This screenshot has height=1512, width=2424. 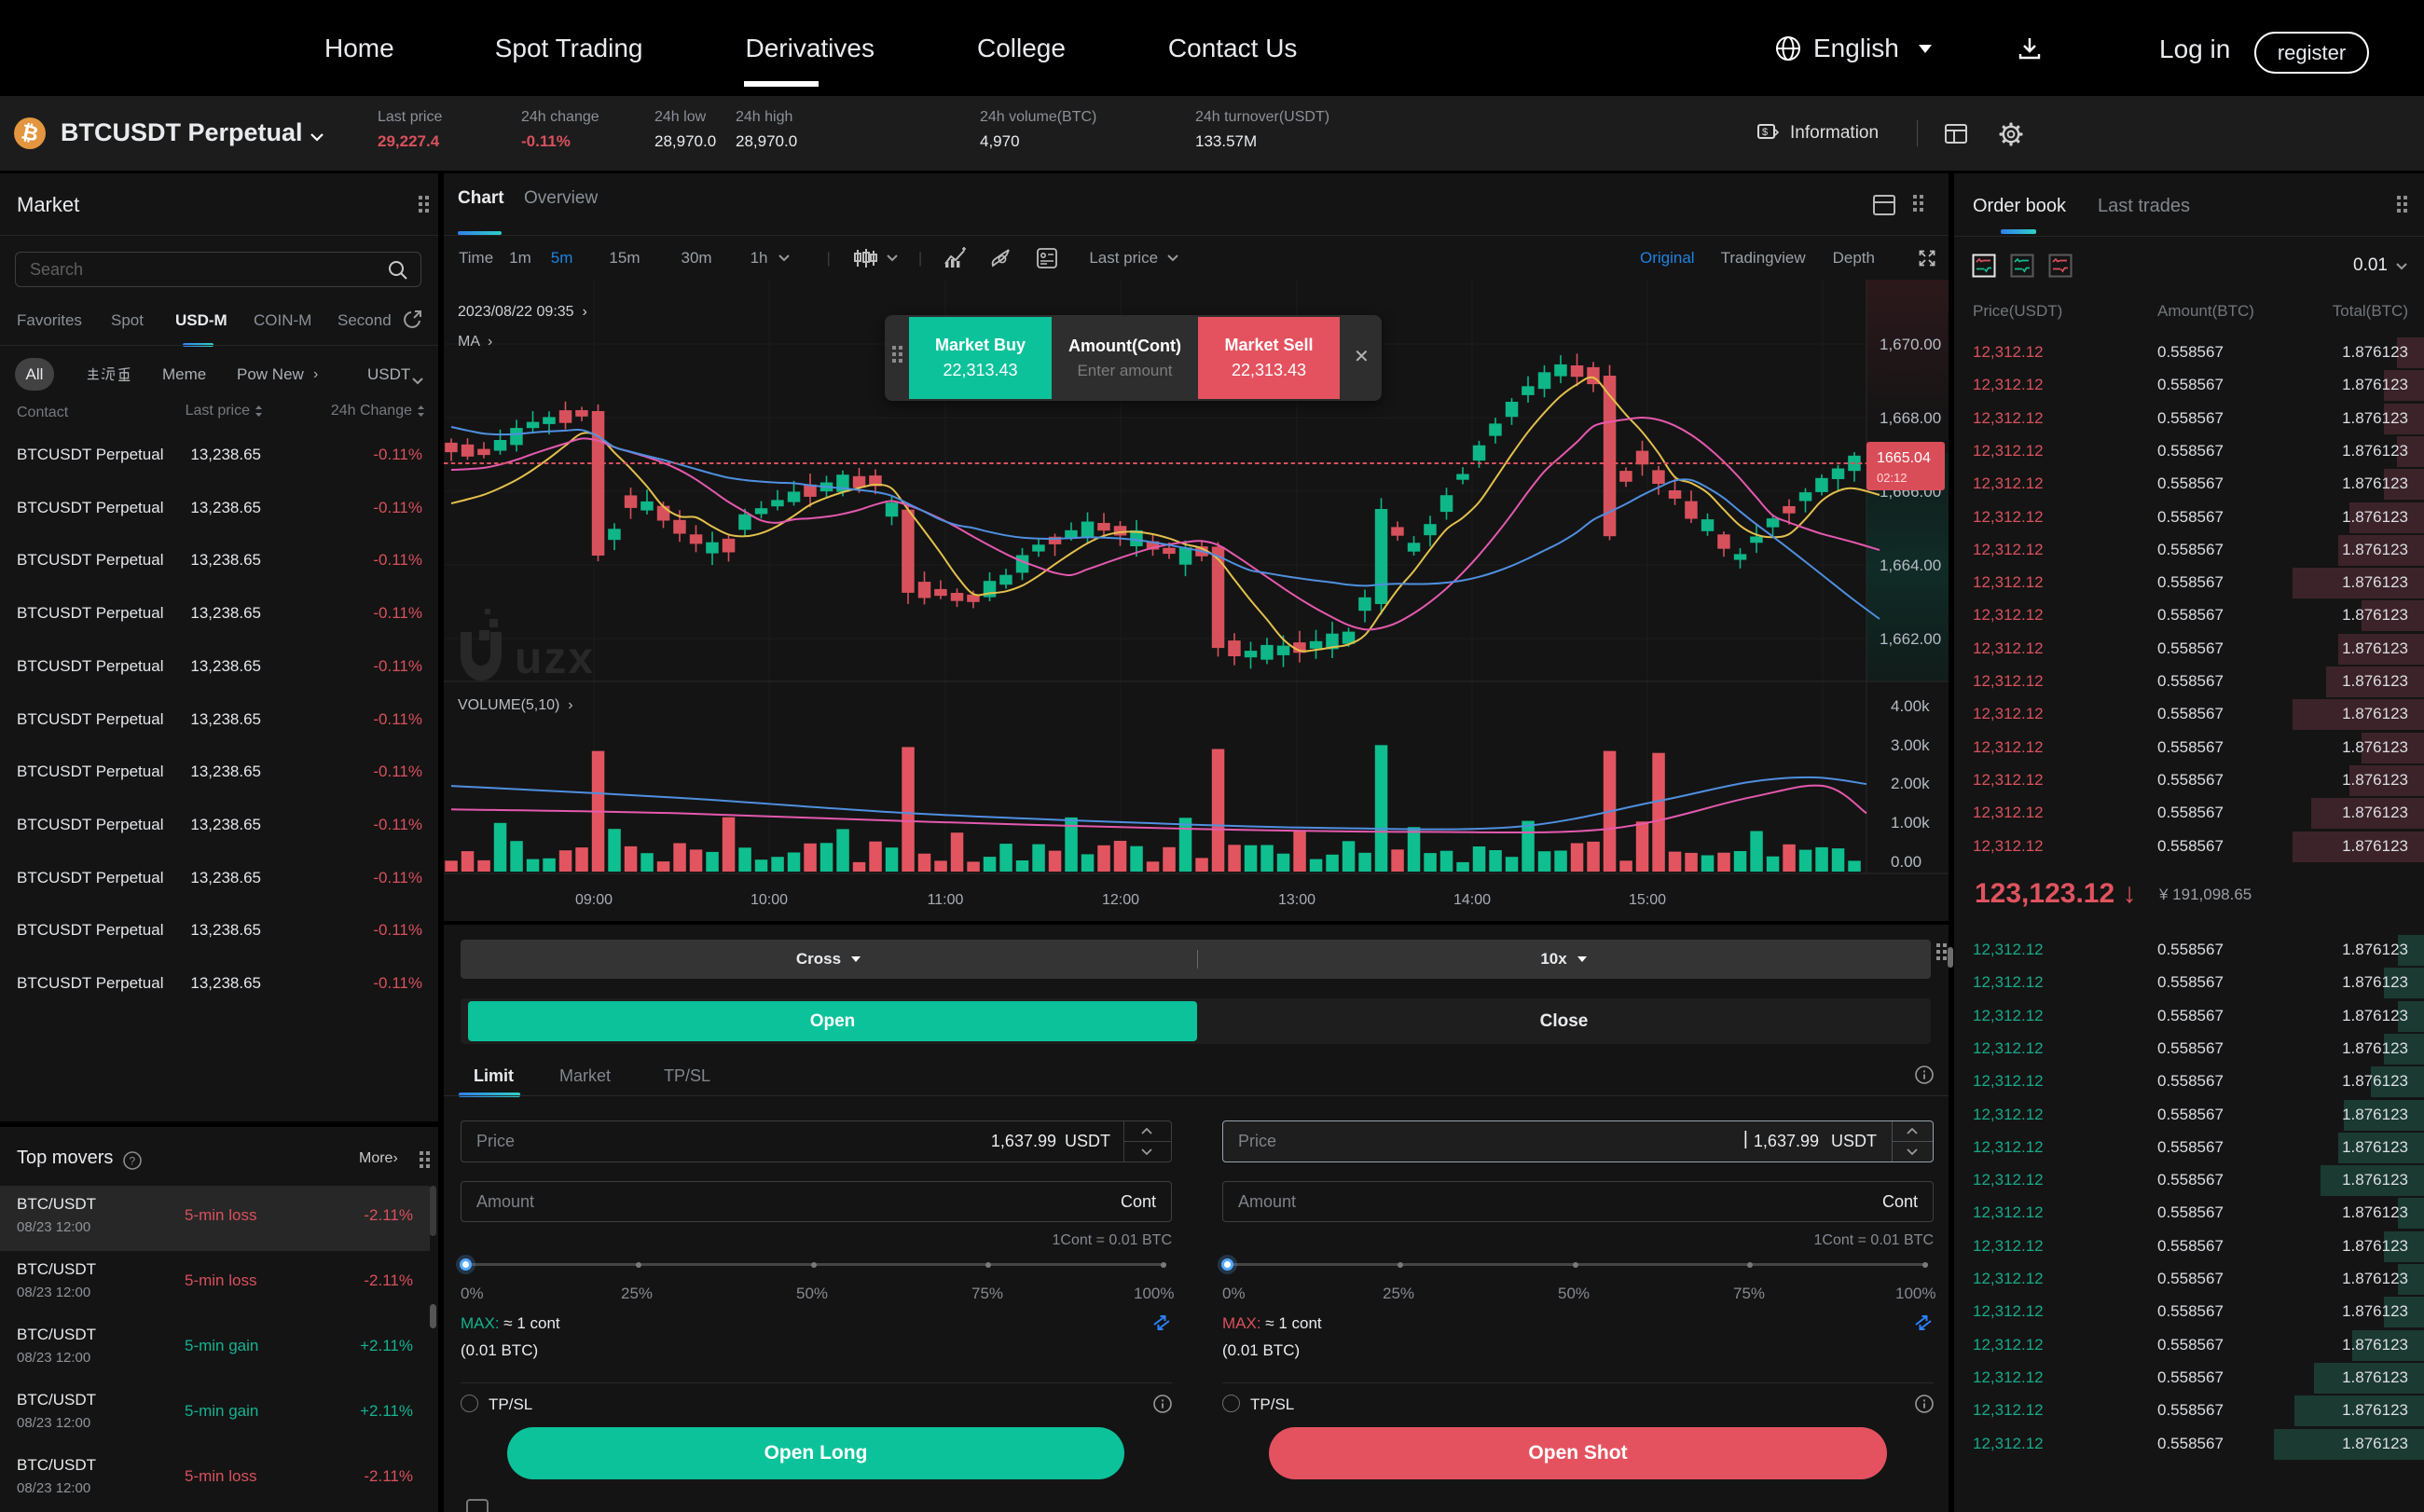 I want to click on svg-text: 1,668.00, so click(x=1910, y=418).